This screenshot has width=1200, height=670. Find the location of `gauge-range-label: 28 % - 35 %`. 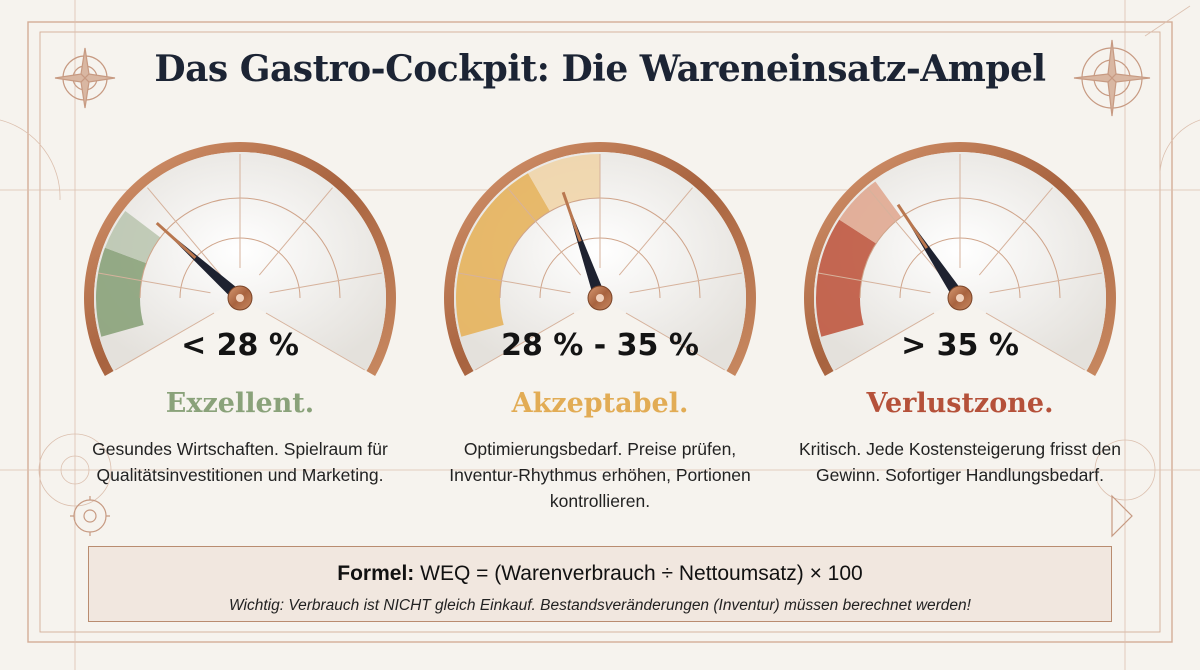

gauge-range-label: 28 % - 35 % is located at coordinates (600, 345).